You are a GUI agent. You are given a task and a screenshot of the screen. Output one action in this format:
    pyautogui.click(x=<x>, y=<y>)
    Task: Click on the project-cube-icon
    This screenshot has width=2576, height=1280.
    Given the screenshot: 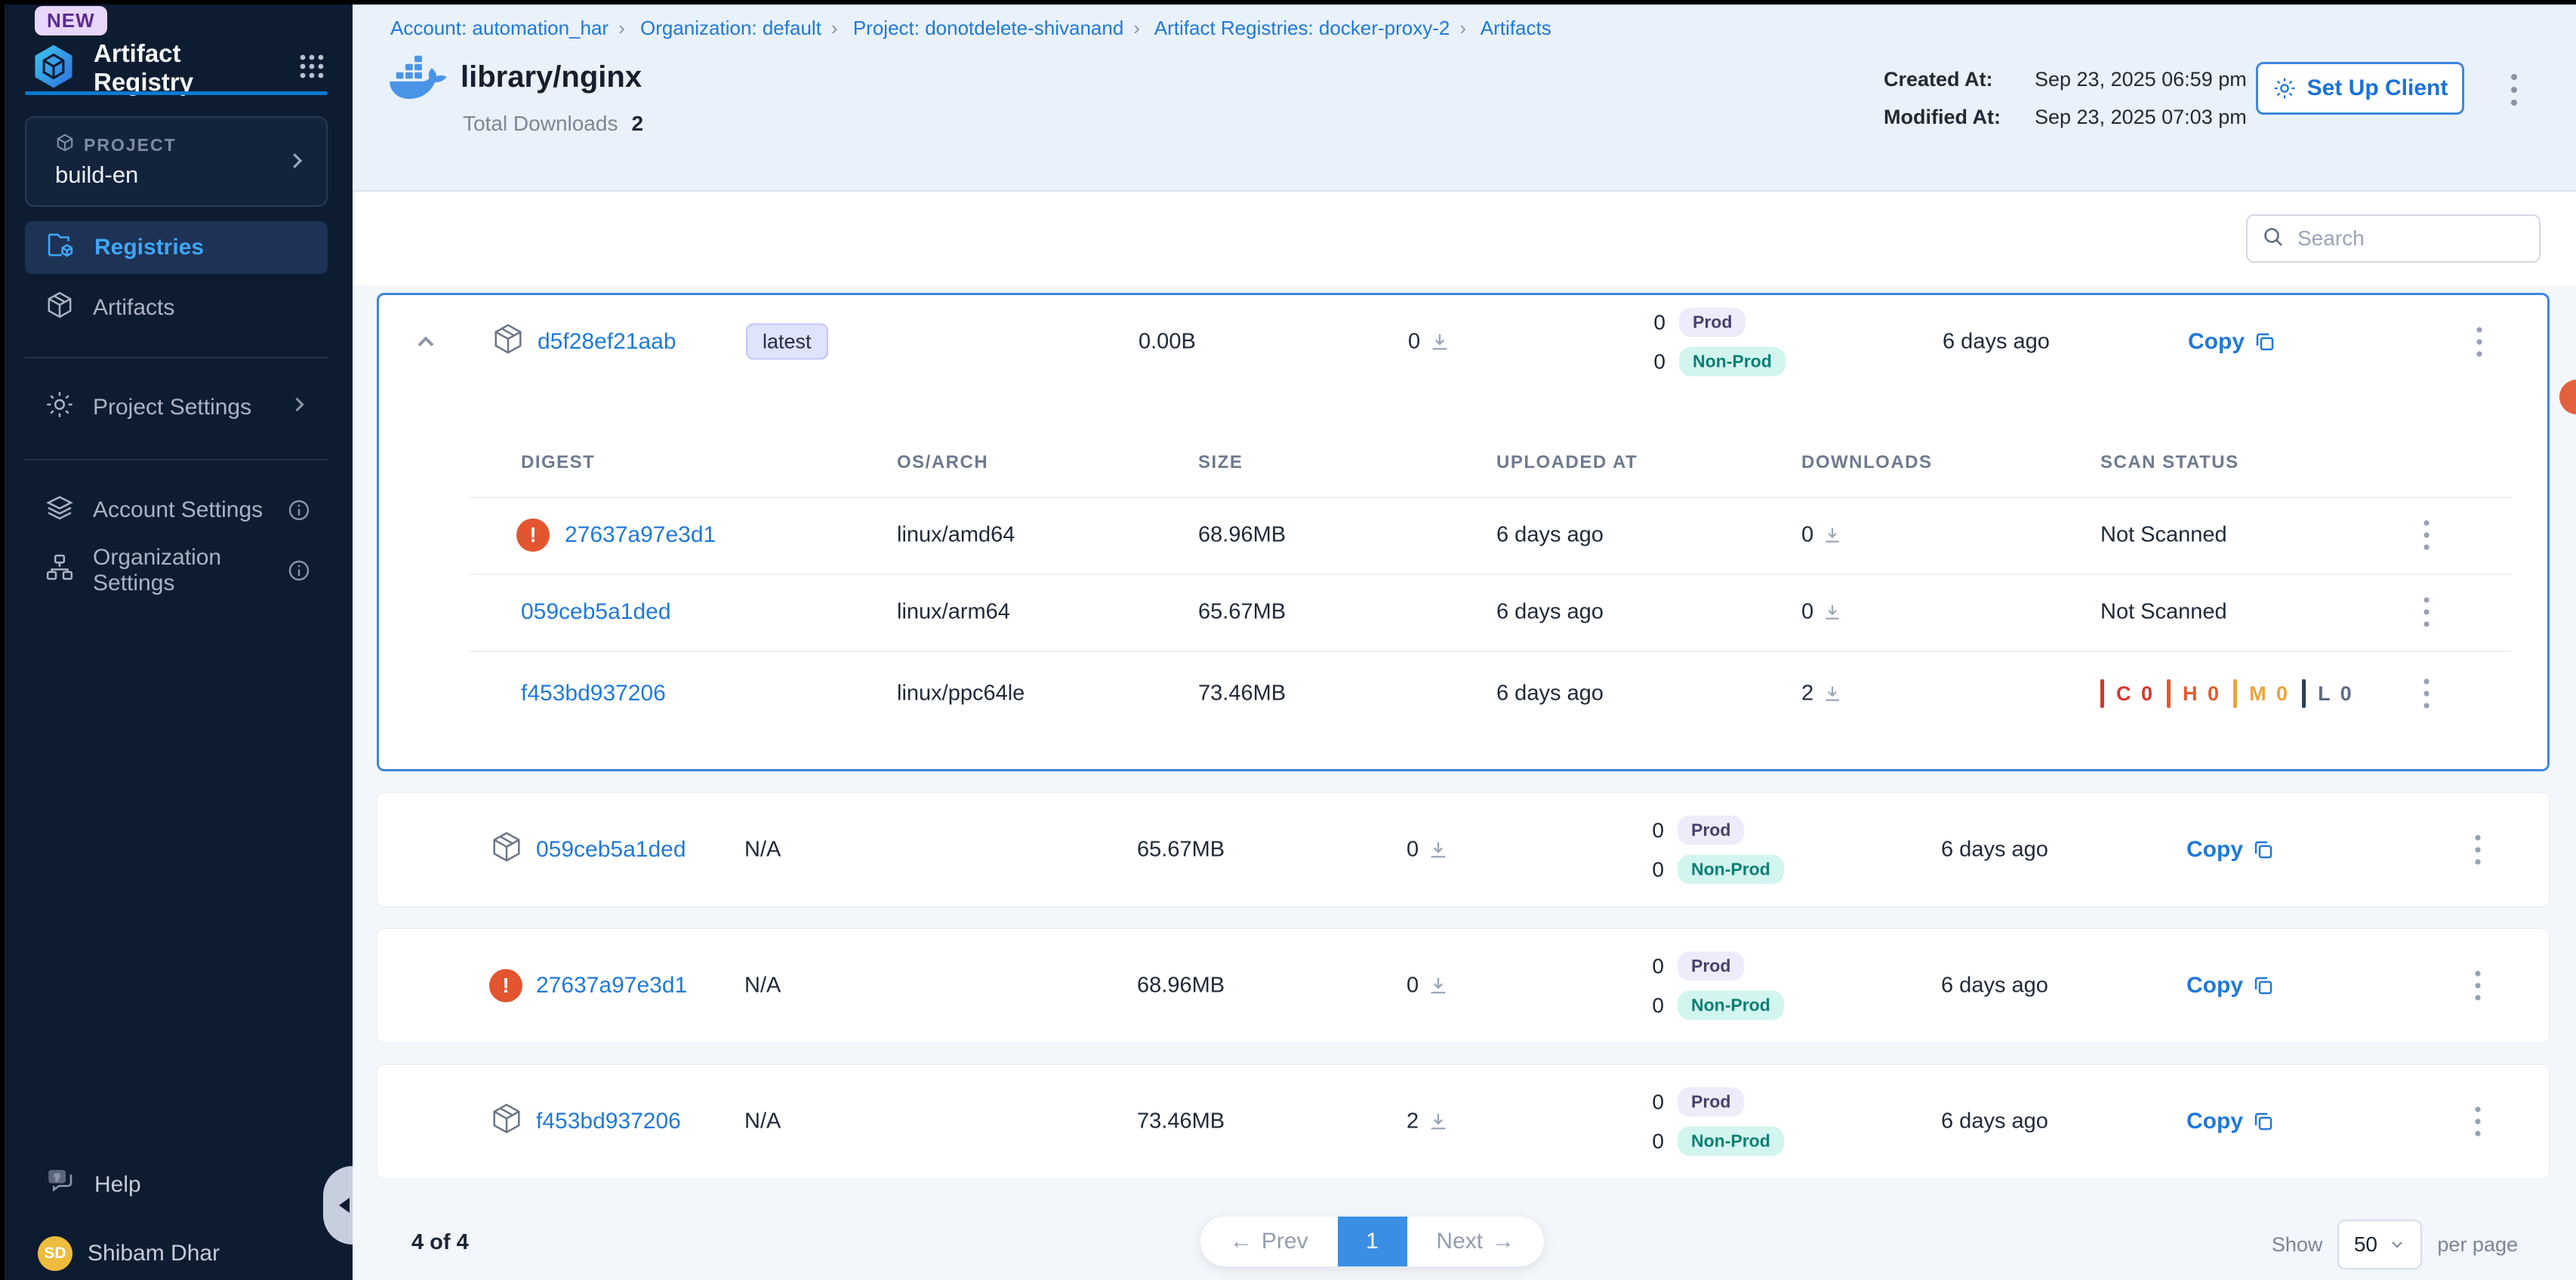 What is the action you would take?
    pyautogui.click(x=65, y=145)
    